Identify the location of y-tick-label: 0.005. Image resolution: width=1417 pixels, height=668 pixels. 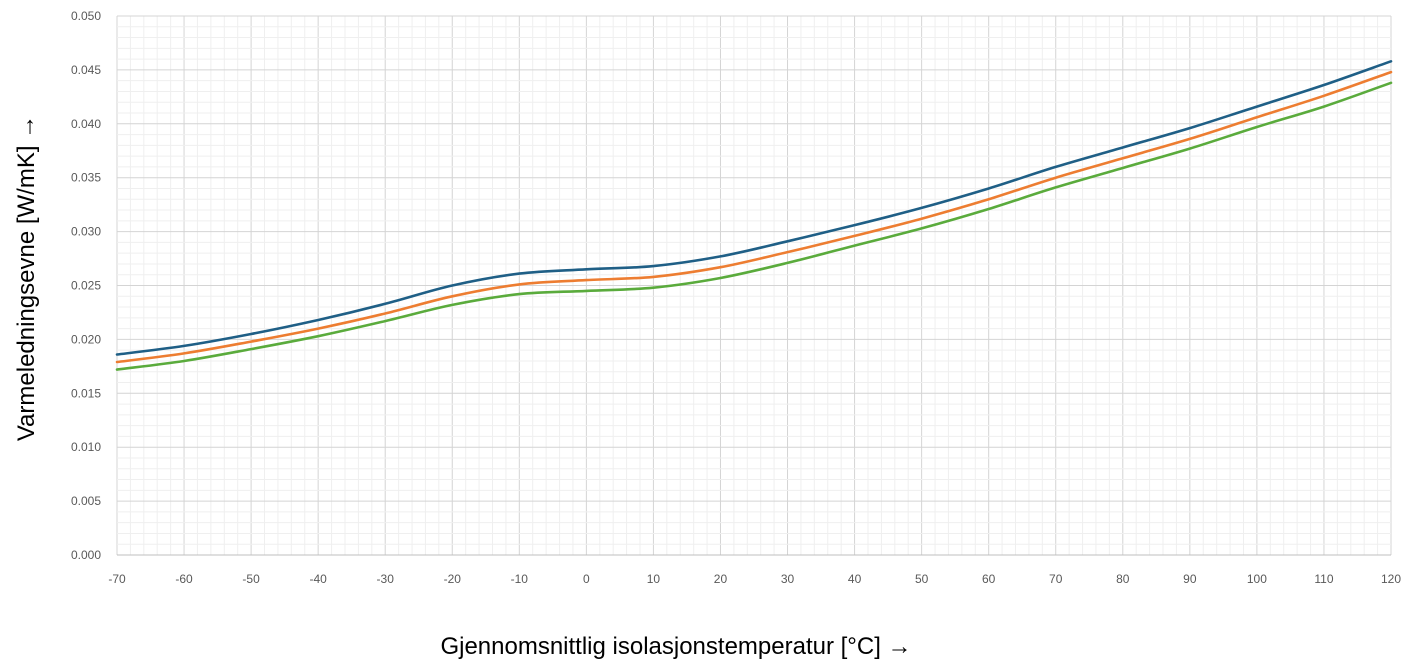
(86, 501).